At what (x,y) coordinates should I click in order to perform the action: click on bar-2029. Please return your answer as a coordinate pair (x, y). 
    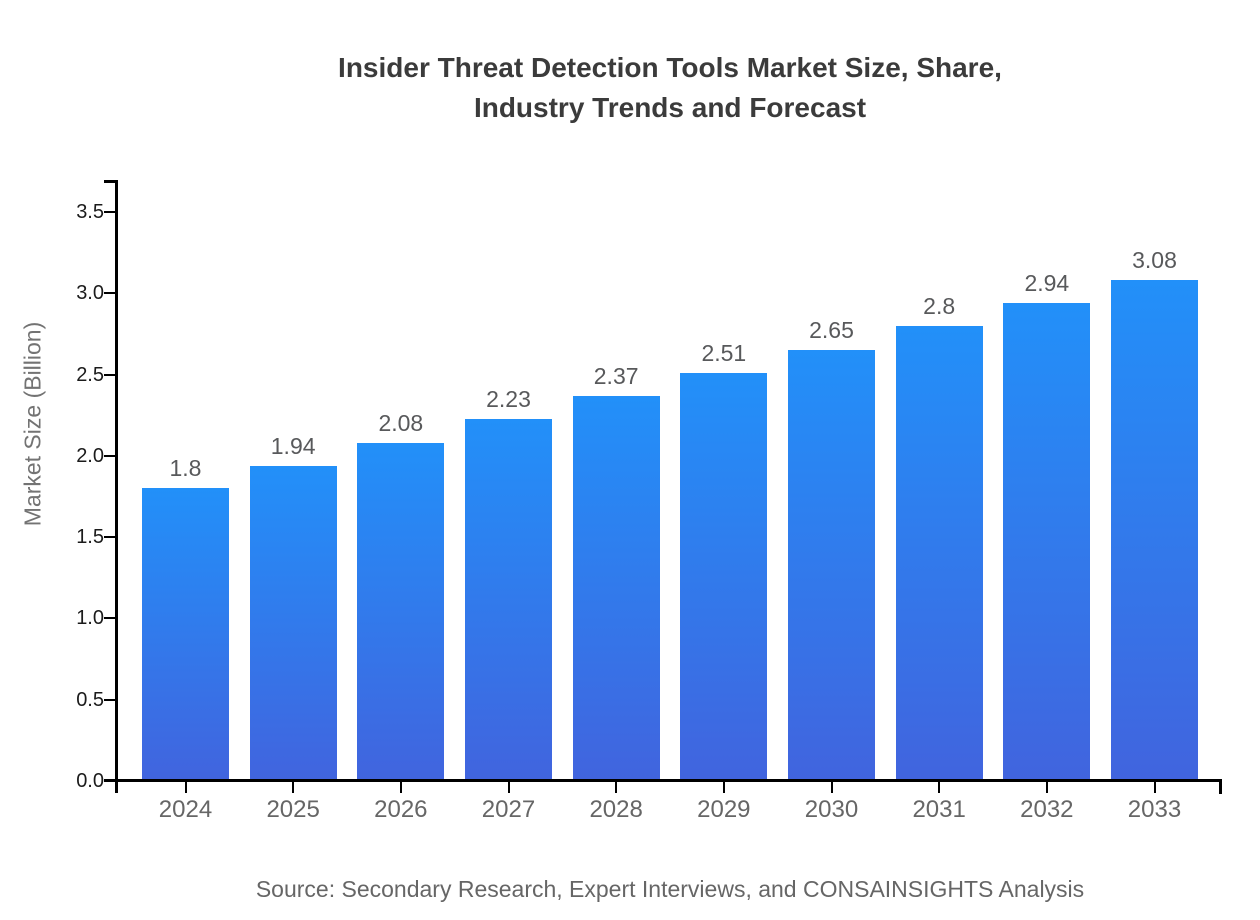
    Looking at the image, I should click on (724, 576).